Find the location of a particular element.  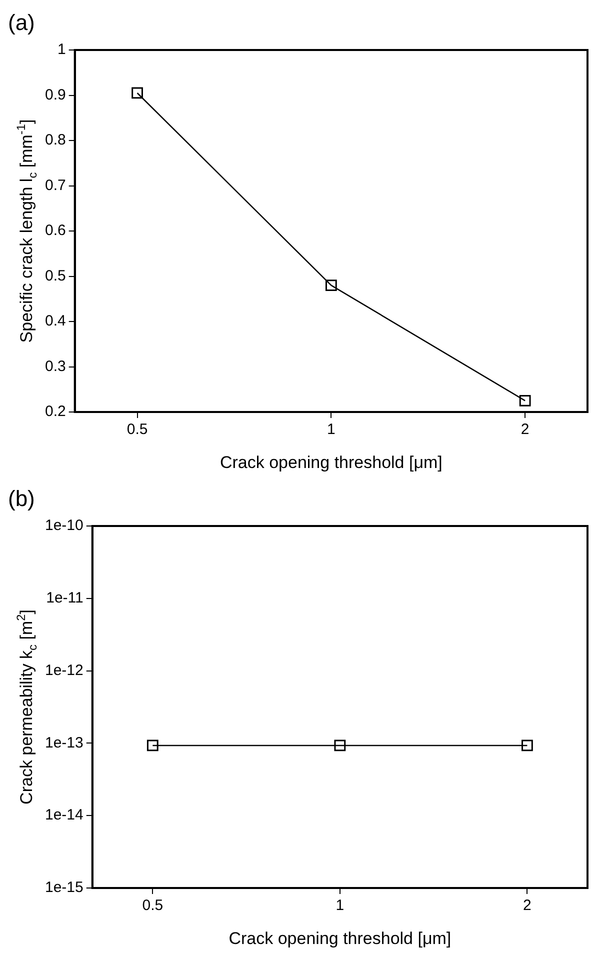

y-tick-label: 0.3 is located at coordinates (55, 366).